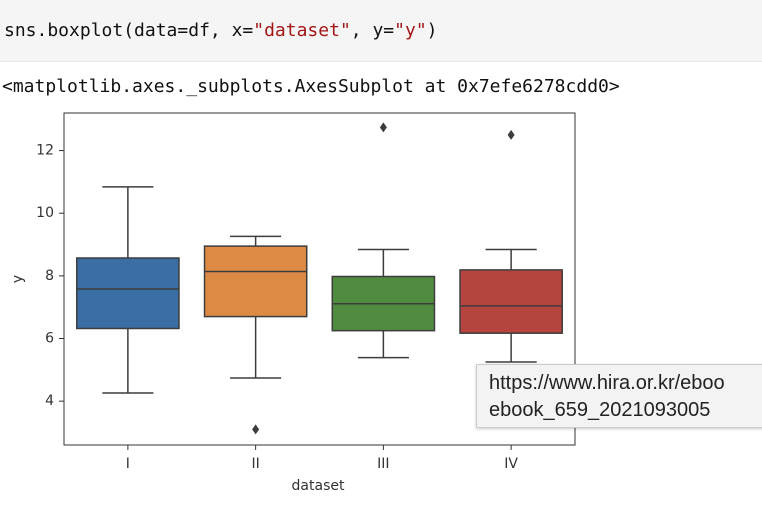  I want to click on y-tick-label: 10, so click(45, 213).